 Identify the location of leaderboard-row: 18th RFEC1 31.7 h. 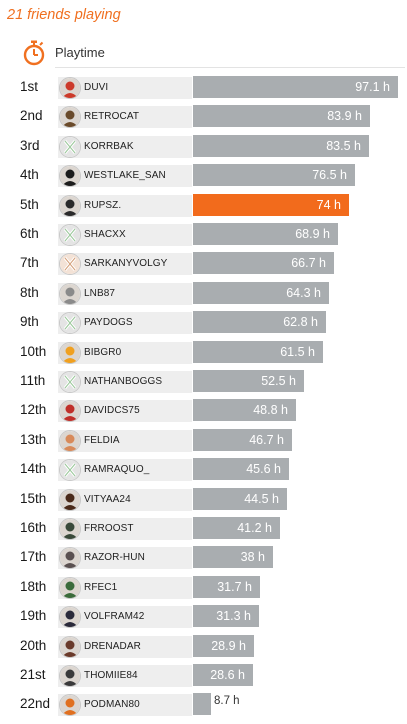
(203, 588).